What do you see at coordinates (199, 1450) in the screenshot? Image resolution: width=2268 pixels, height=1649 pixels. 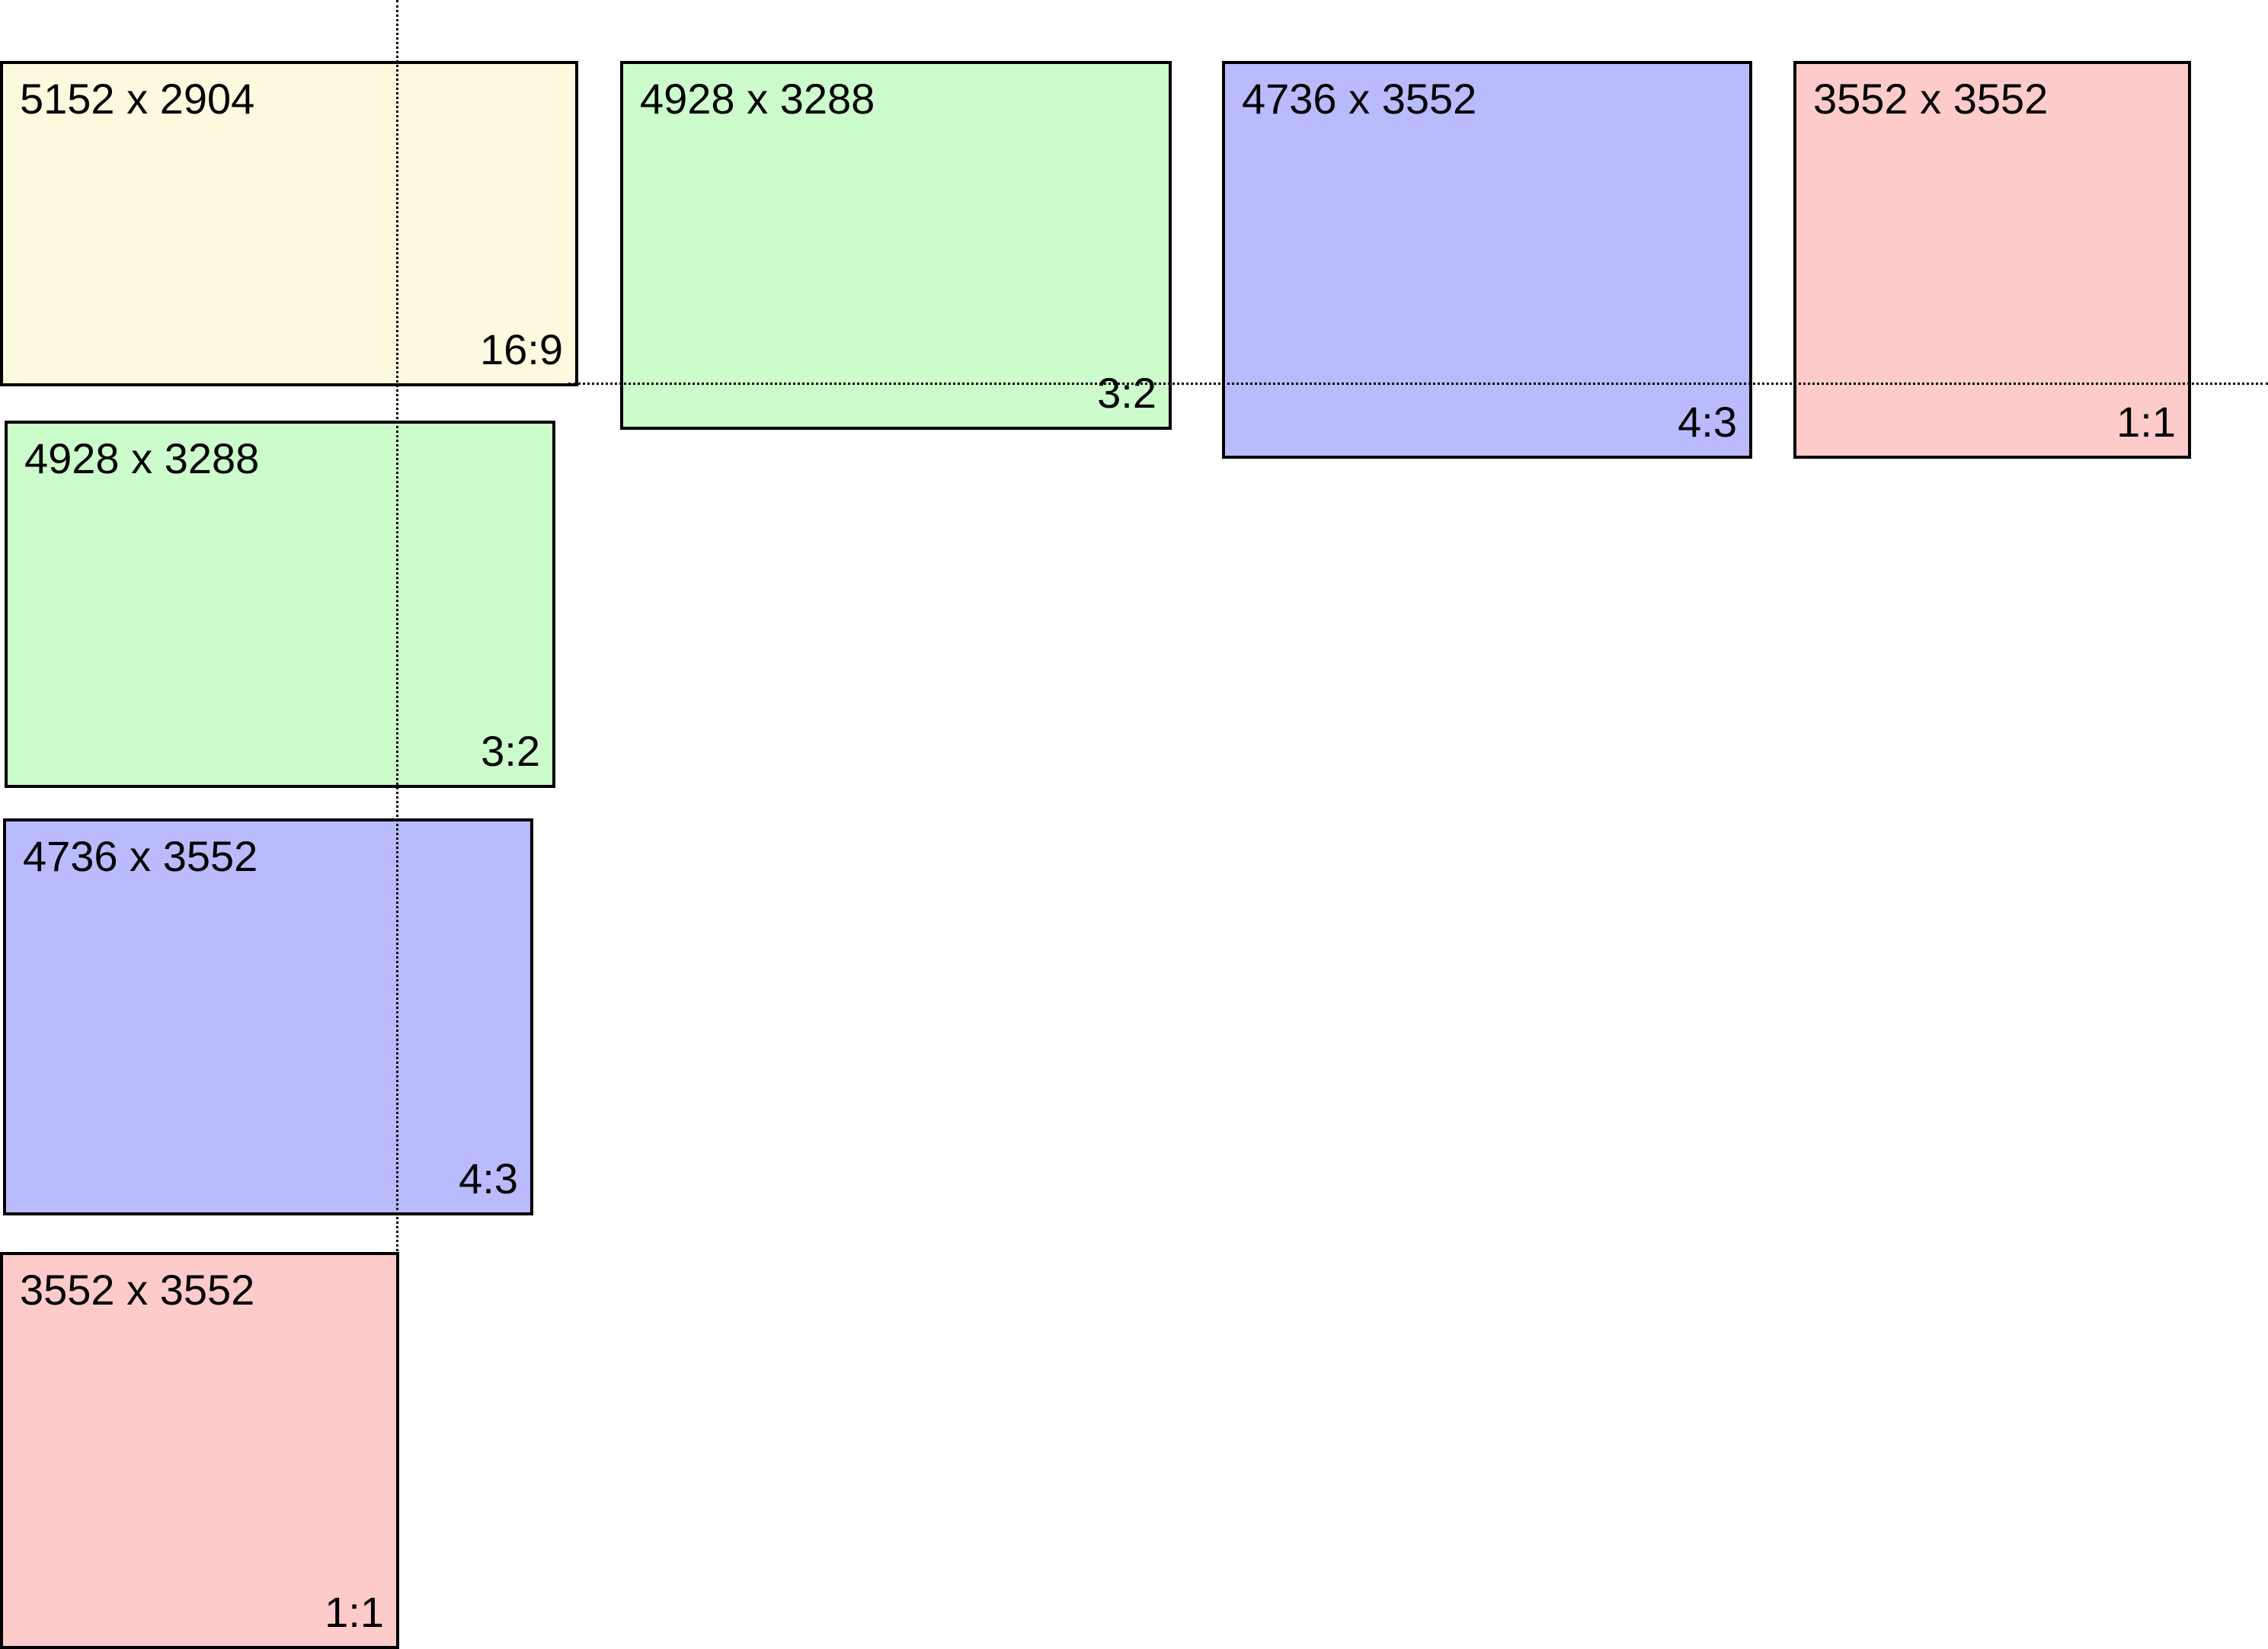 I see `box-1-1-left: 3552 x 3552 1:1` at bounding box center [199, 1450].